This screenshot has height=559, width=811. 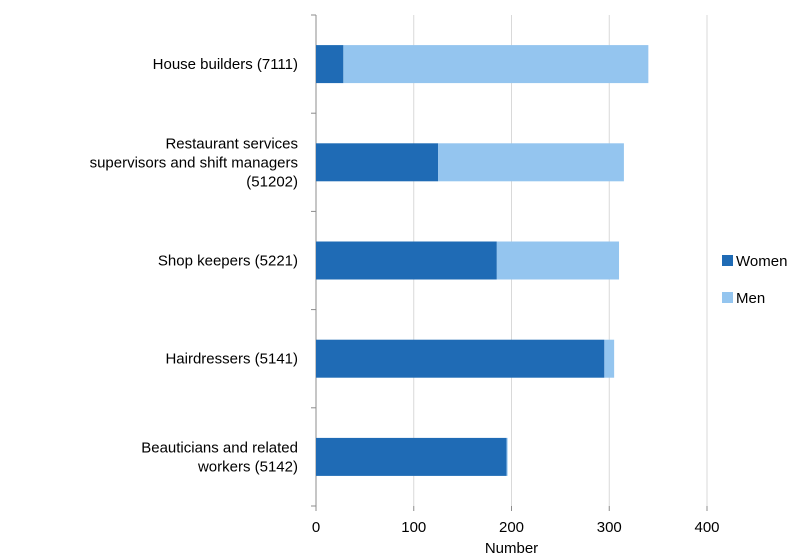 I want to click on legend-label: Men, so click(x=750, y=298).